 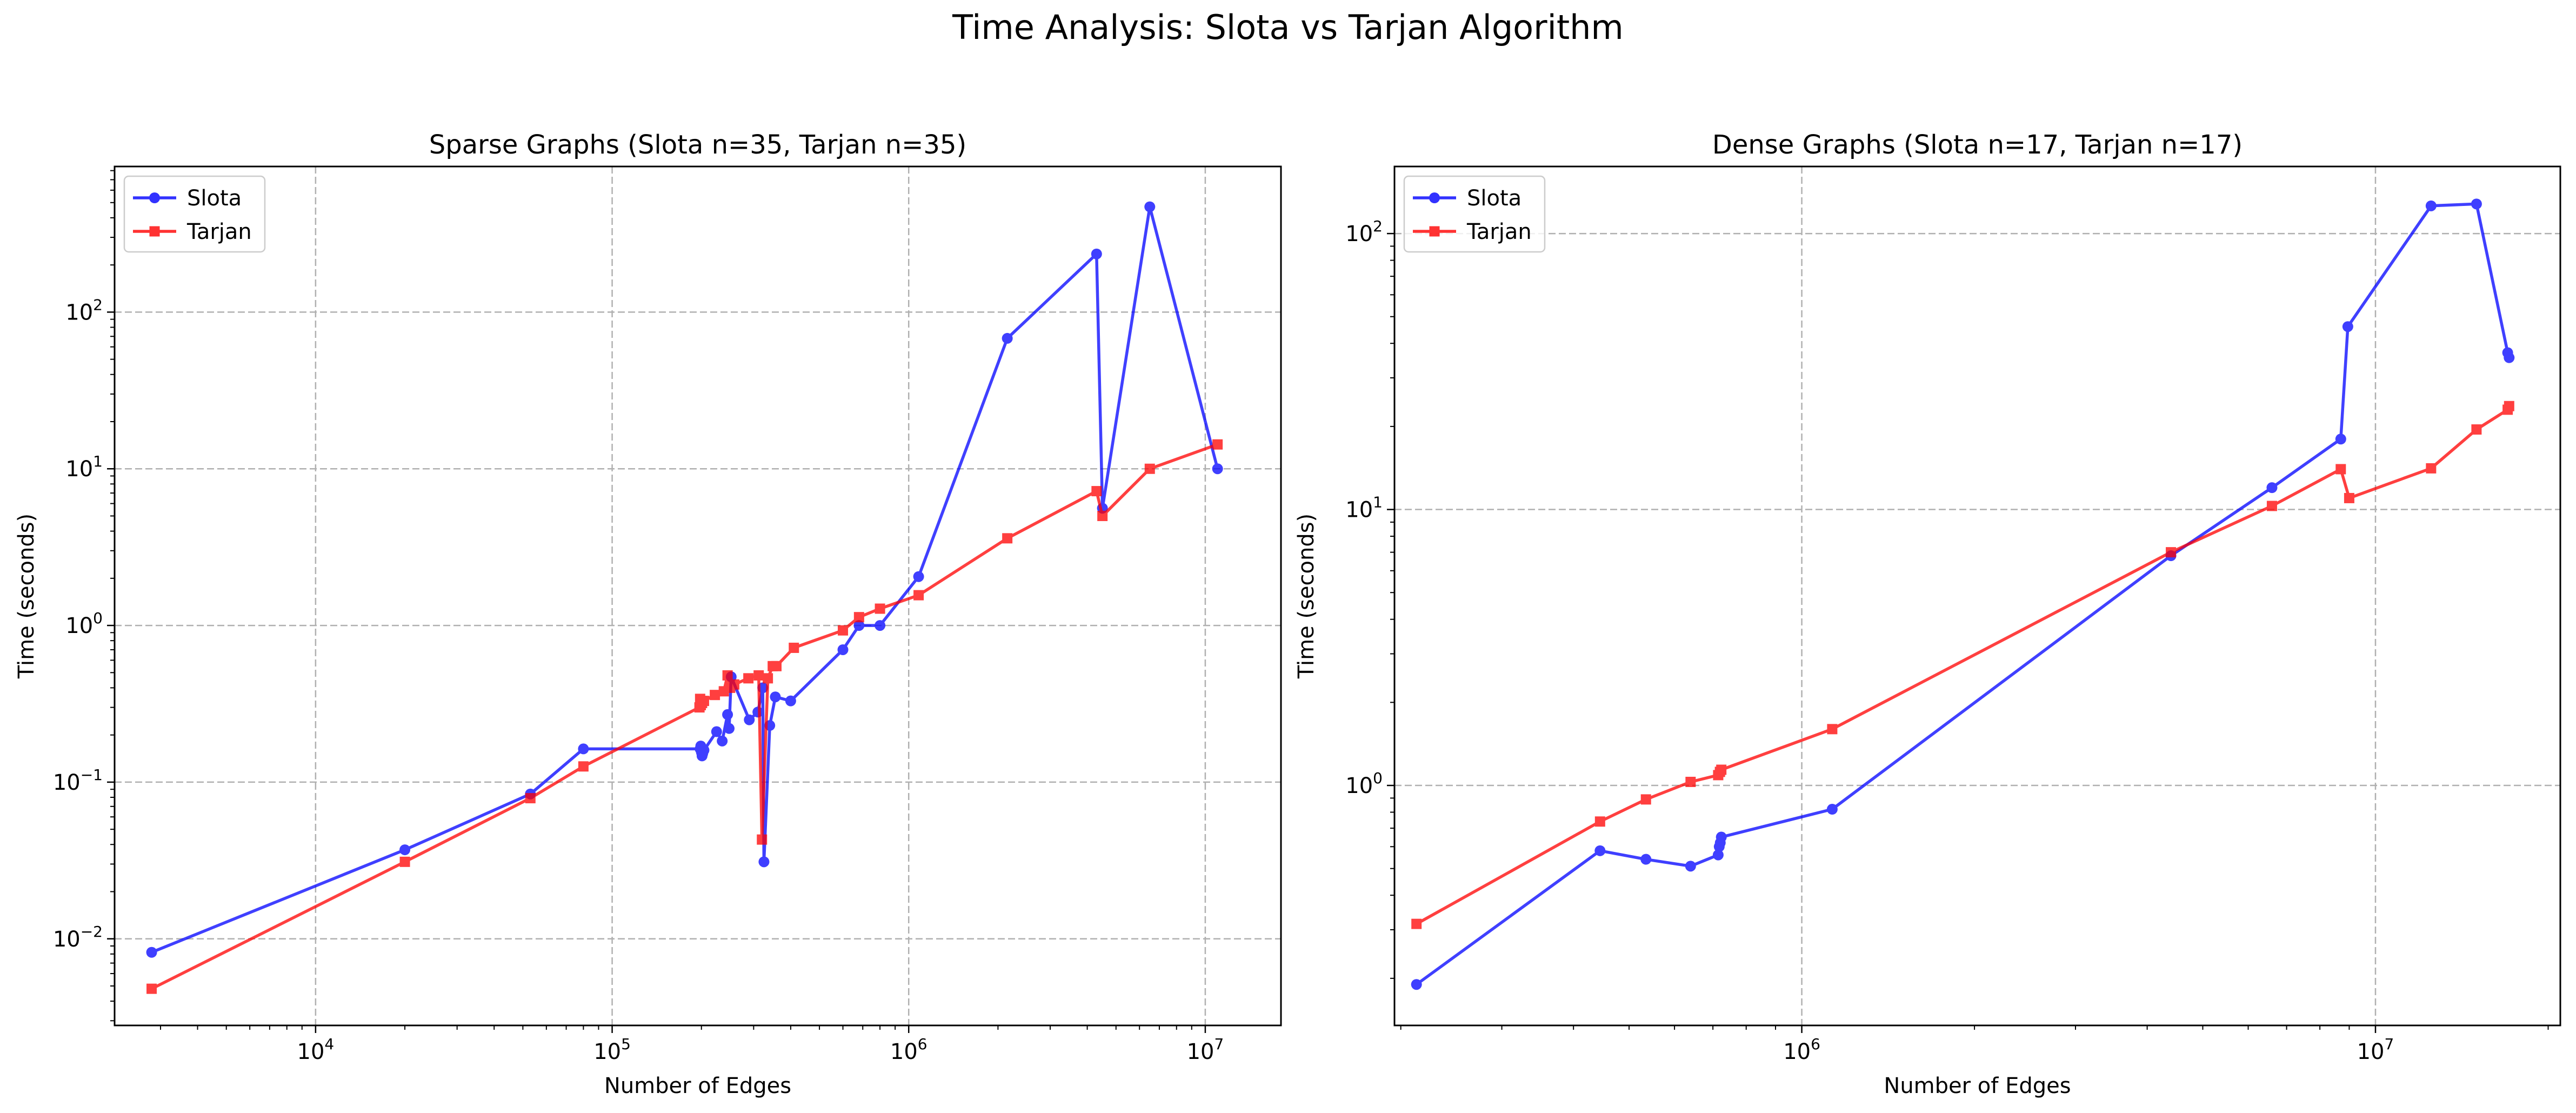 I want to click on dense-y-ticks: 10⁰ 10¹ 10², so click(x=1369, y=507).